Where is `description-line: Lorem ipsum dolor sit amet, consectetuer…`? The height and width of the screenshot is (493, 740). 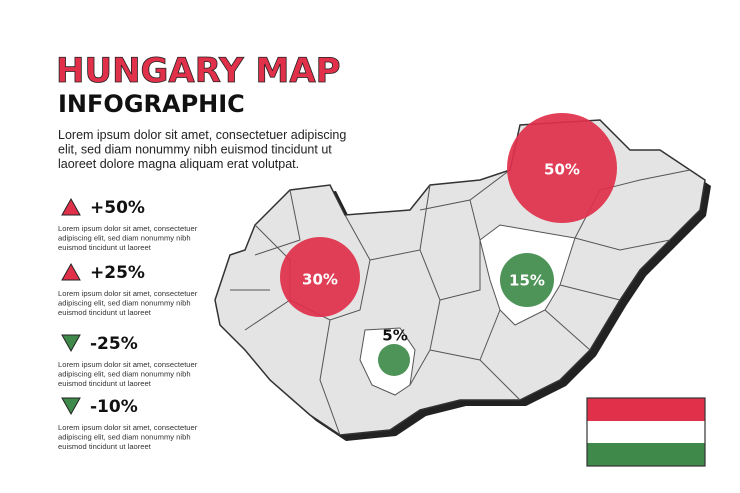 description-line: Lorem ipsum dolor sit amet, consectetuer… is located at coordinates (202, 135).